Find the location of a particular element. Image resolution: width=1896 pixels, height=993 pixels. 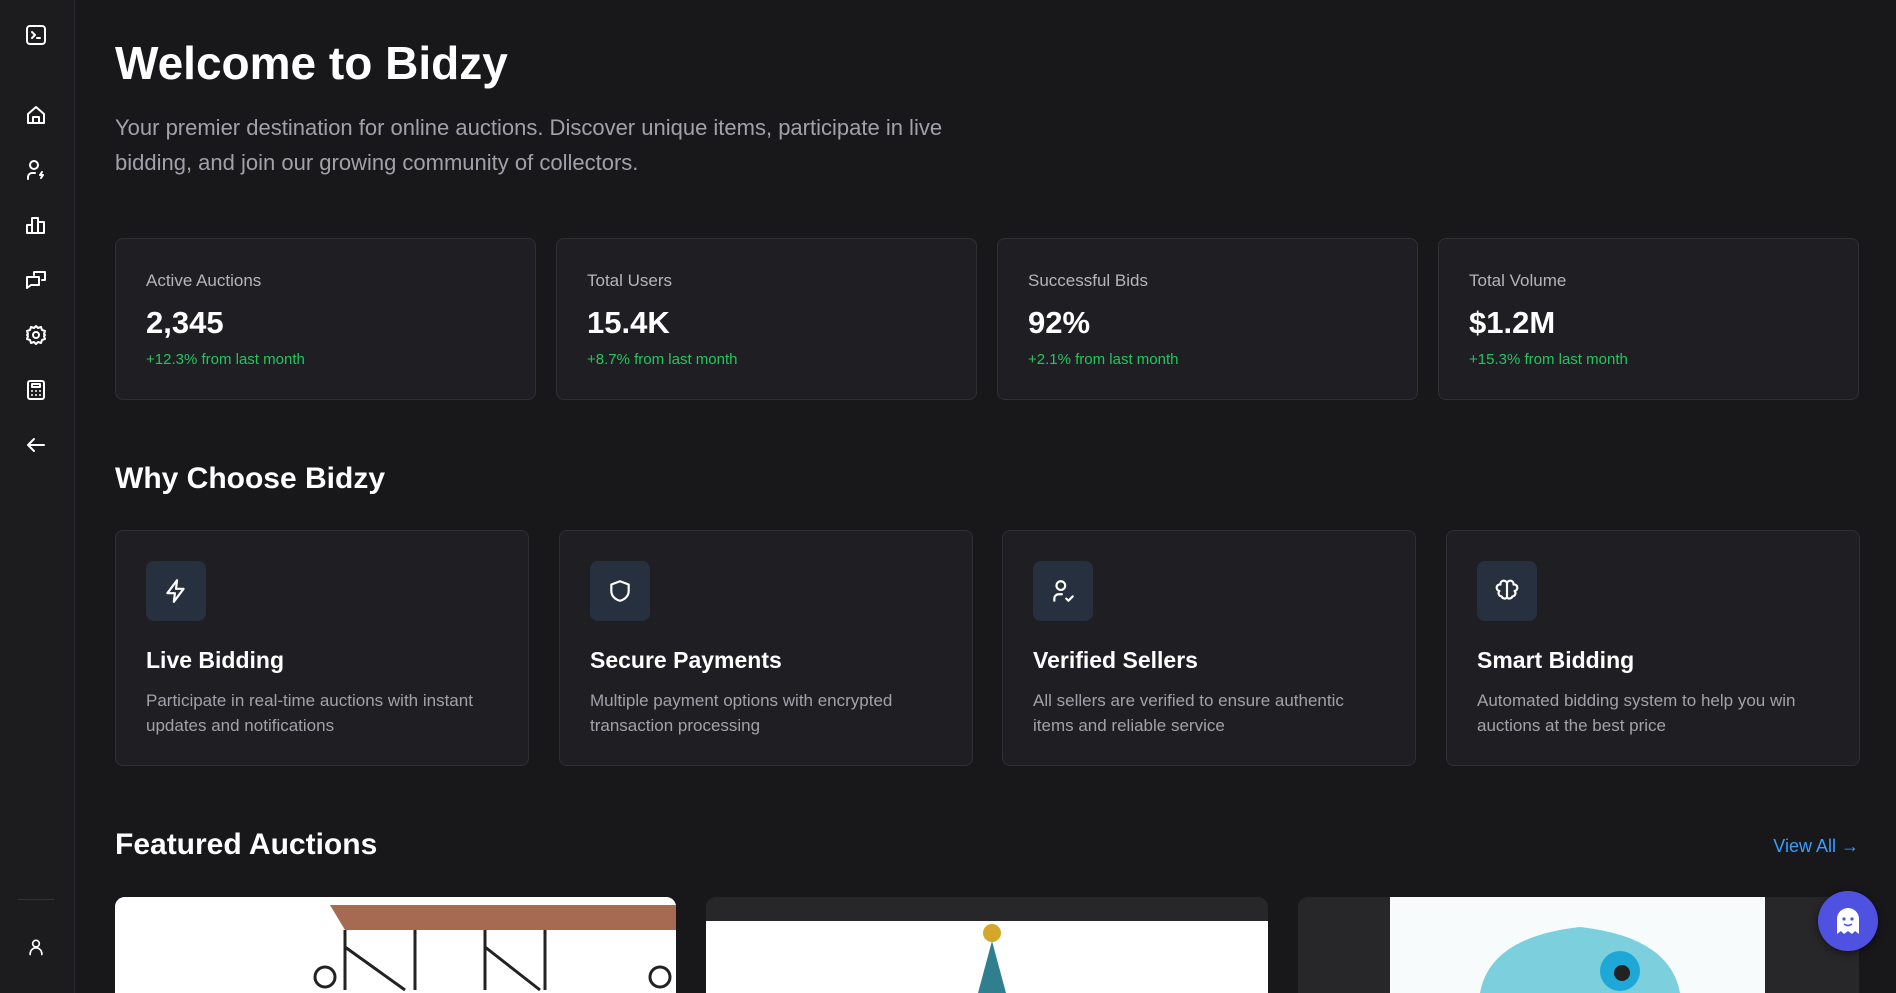

messages-icon is located at coordinates (36, 280).